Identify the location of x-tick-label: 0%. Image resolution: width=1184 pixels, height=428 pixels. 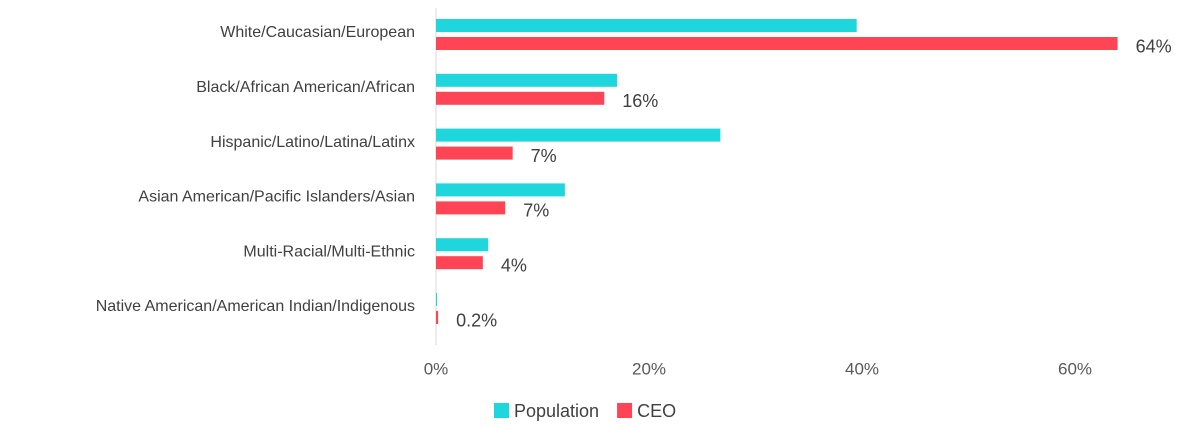
(436, 368).